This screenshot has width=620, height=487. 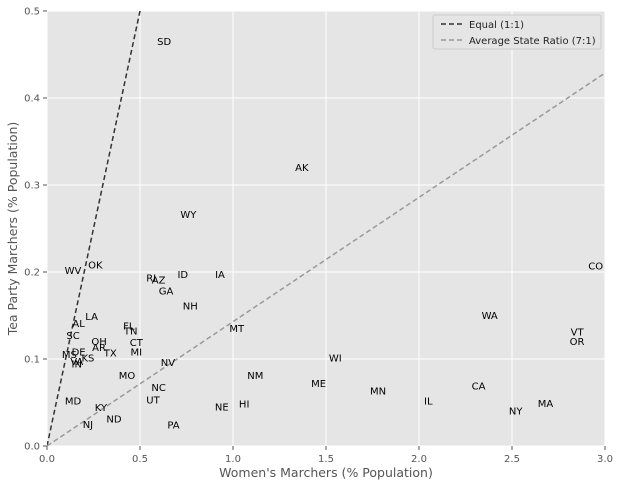 What do you see at coordinates (302, 168) in the screenshot?
I see `point-label-ak: AK` at bounding box center [302, 168].